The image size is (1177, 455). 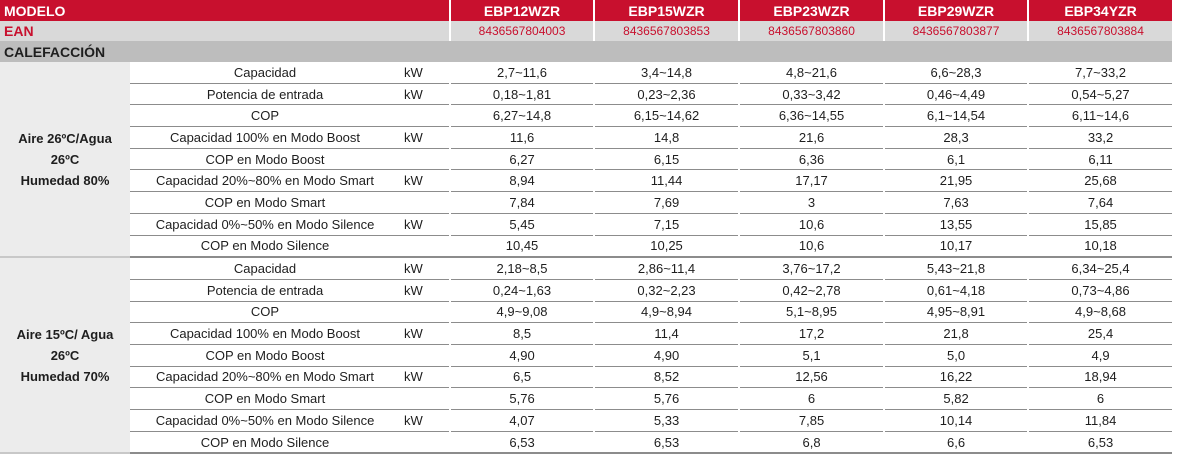 I want to click on value-cell: 8,94, so click(x=522, y=181).